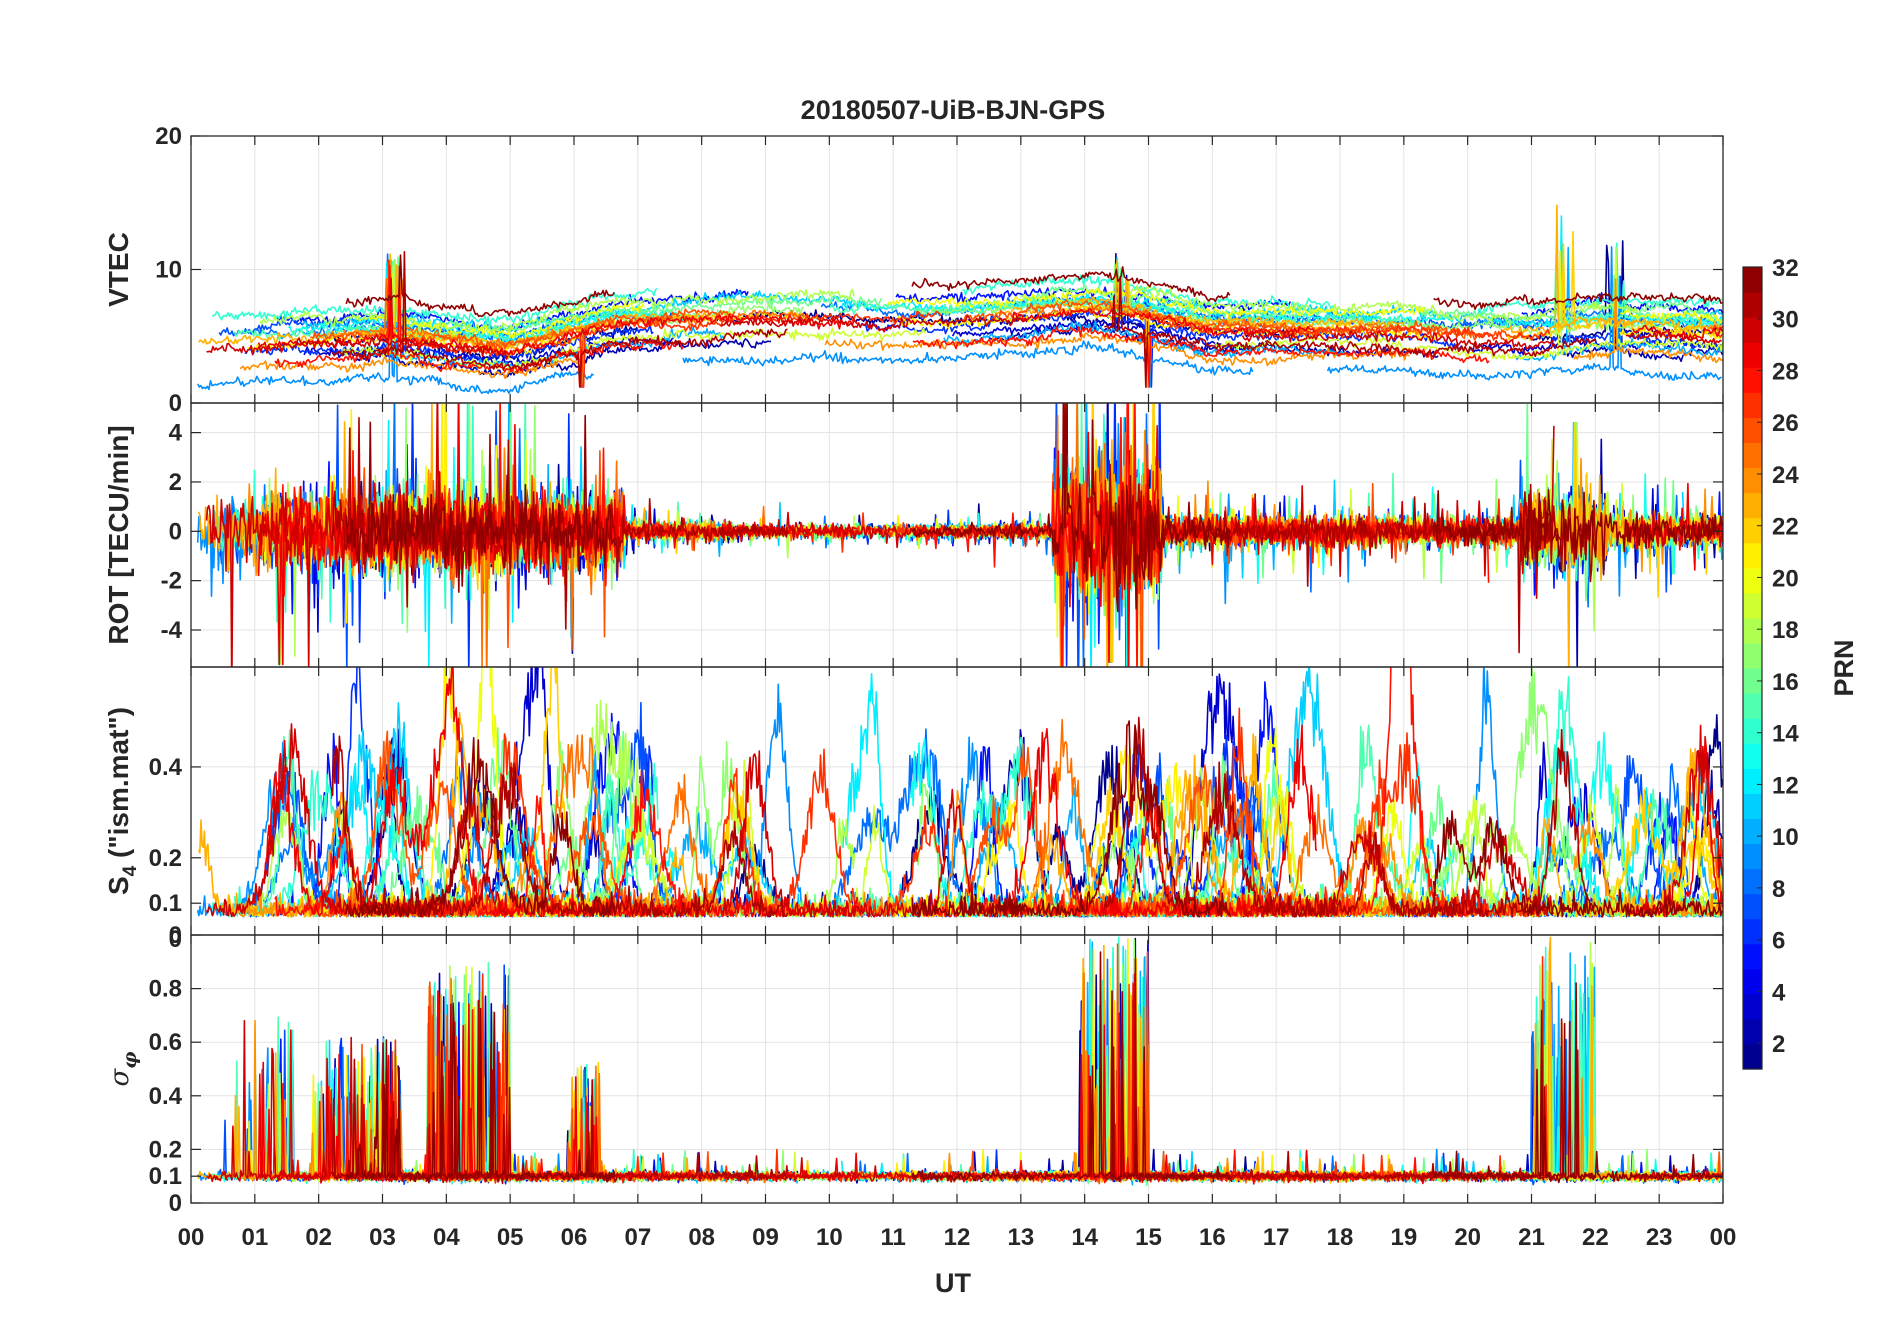 The height and width of the screenshot is (1330, 1902). Describe the element at coordinates (1785, 475) in the screenshot. I see `colorbar-tick-label: 24` at that location.